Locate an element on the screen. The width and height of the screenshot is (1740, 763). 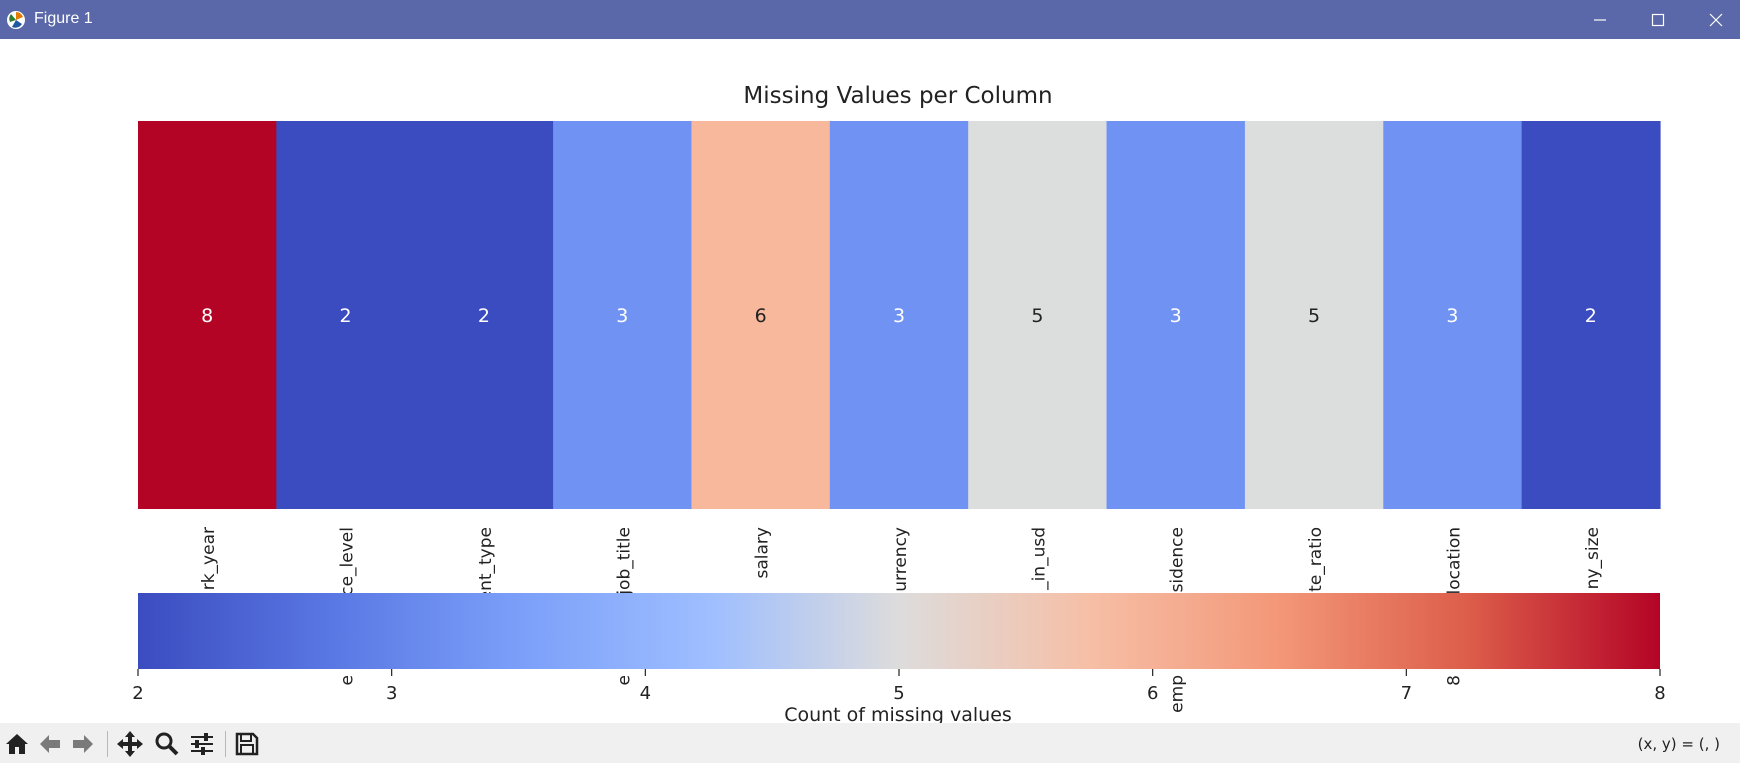
back-icon is located at coordinates (50, 744).